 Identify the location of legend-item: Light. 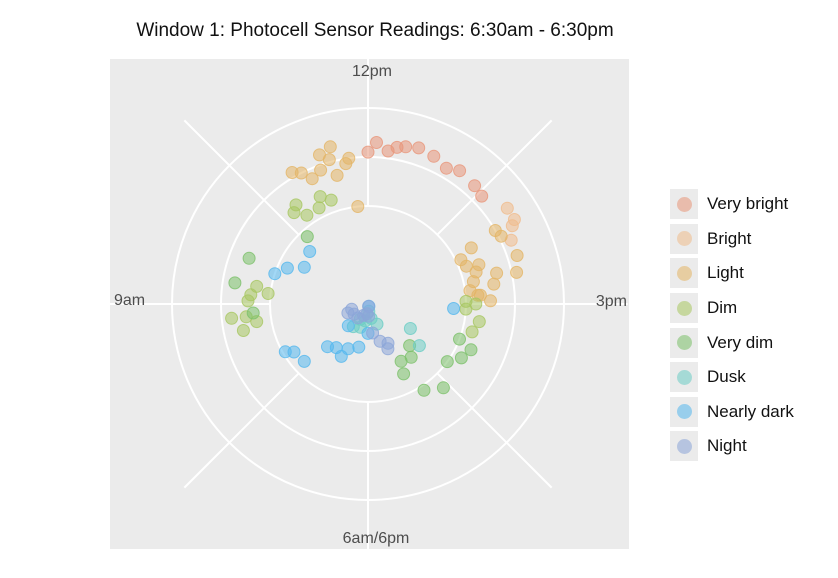
(732, 273).